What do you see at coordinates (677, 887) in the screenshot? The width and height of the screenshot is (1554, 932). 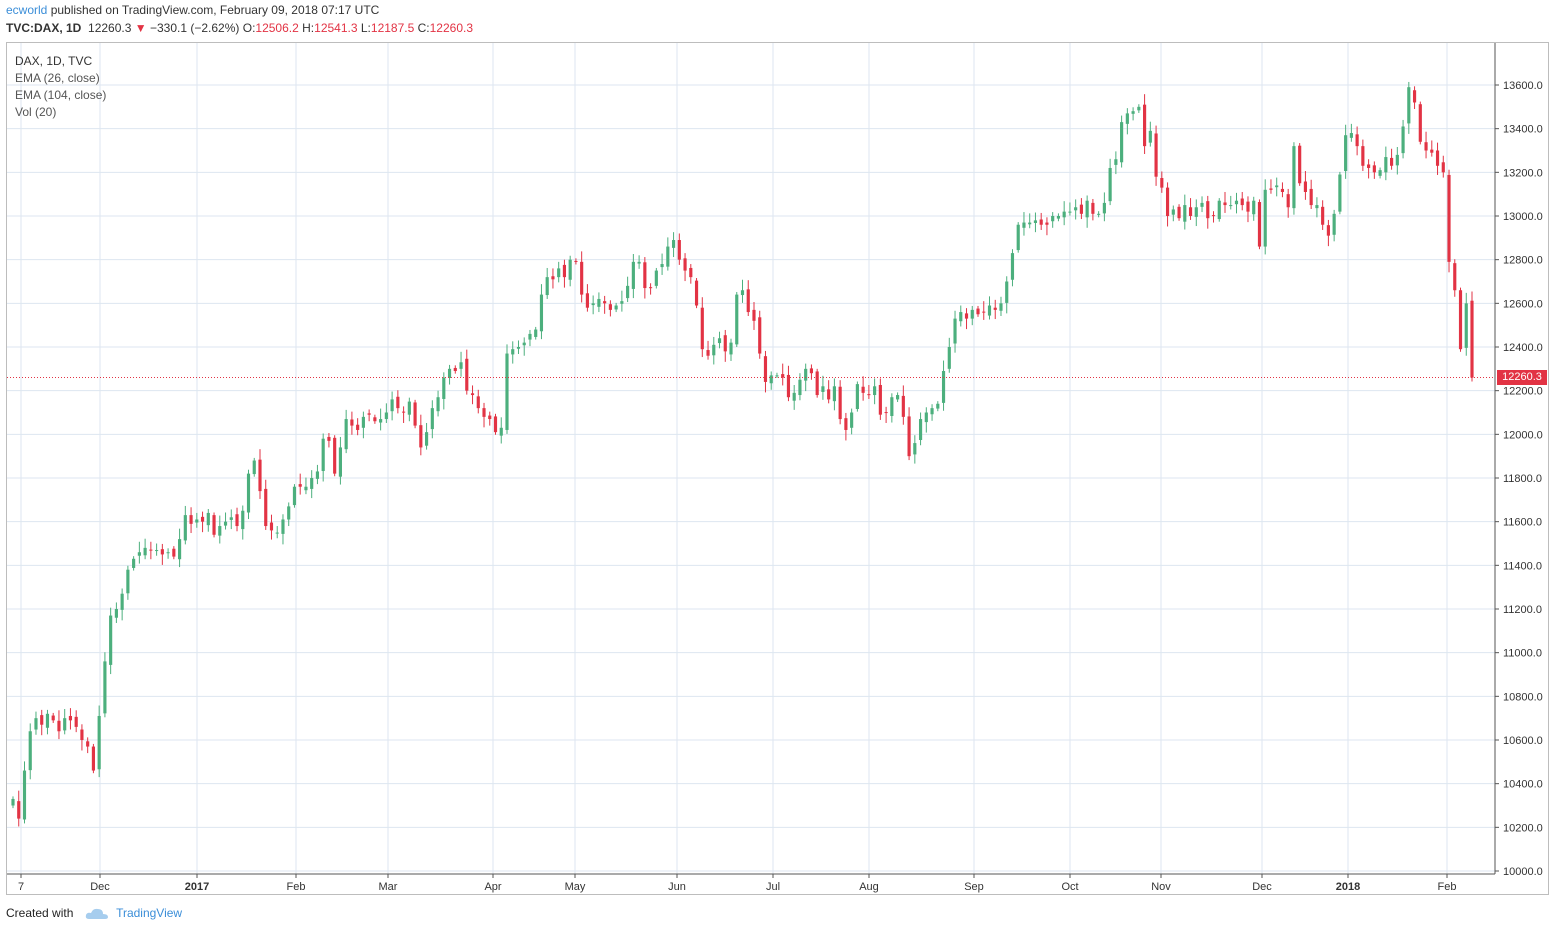 I see `x-tick-label: Jun` at bounding box center [677, 887].